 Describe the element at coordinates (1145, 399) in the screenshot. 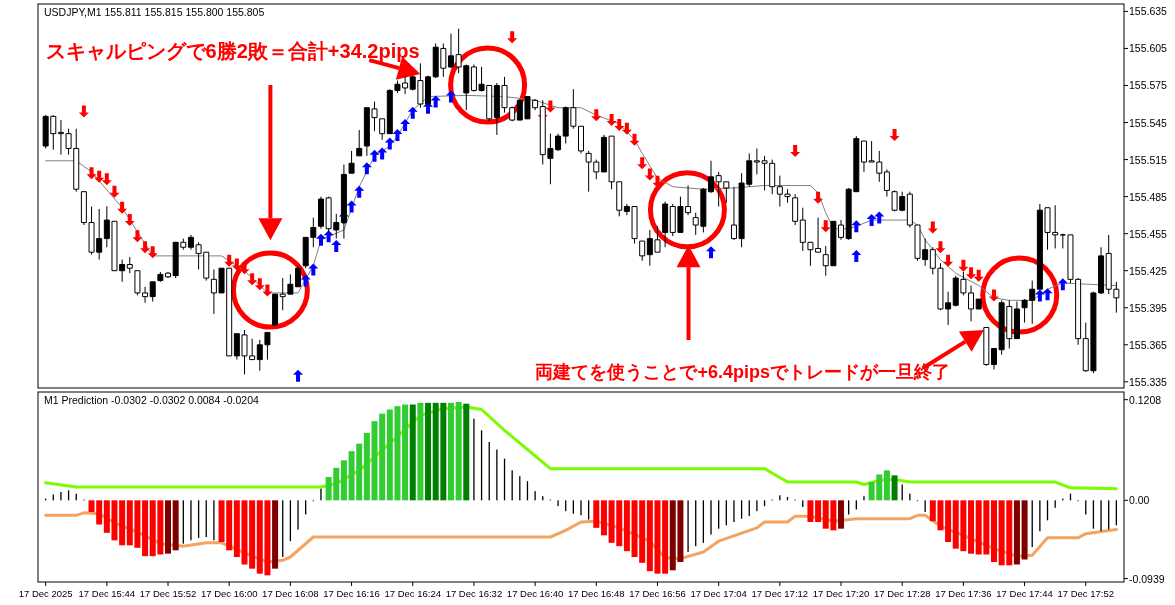

I see `y-tick-label: 0.1208` at that location.